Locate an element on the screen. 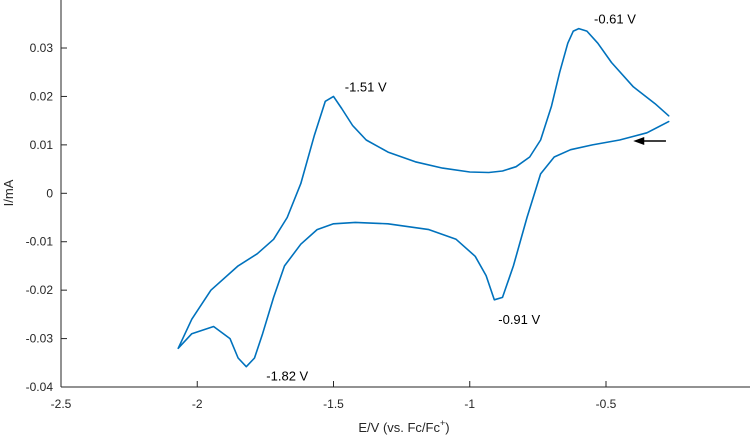 This screenshot has width=750, height=438. x-tick-label: -0.5 is located at coordinates (606, 404).